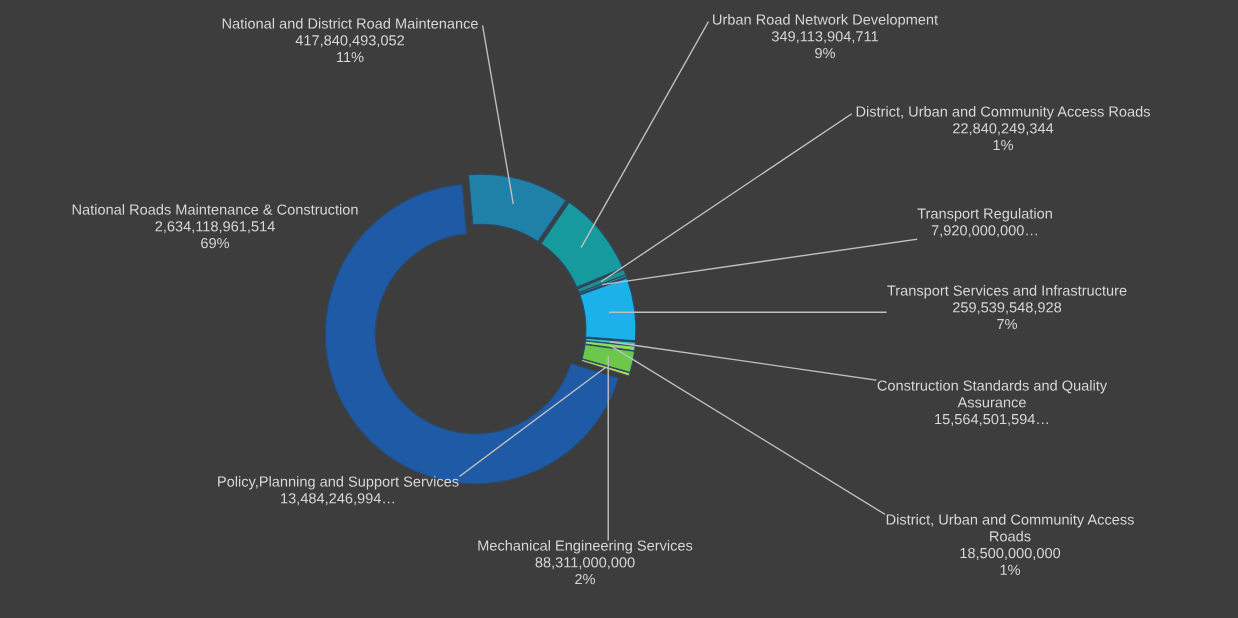  I want to click on slice-label: Transport Services and Infrastructure, so click(1007, 292).